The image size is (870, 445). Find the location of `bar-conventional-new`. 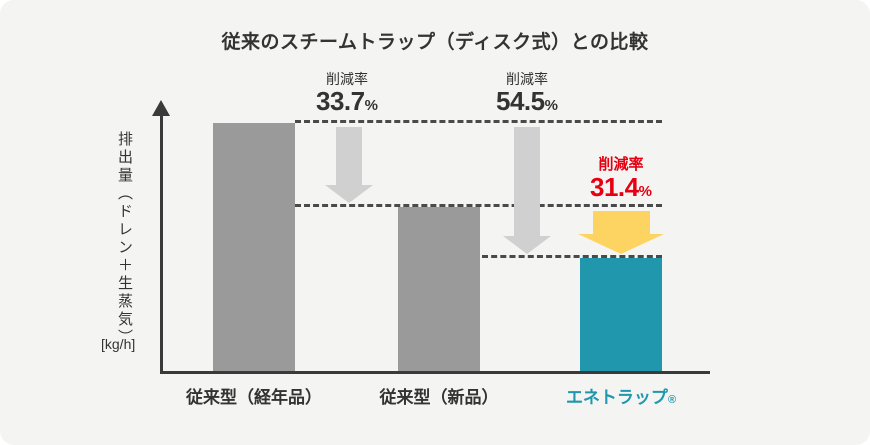

bar-conventional-new is located at coordinates (439, 288).